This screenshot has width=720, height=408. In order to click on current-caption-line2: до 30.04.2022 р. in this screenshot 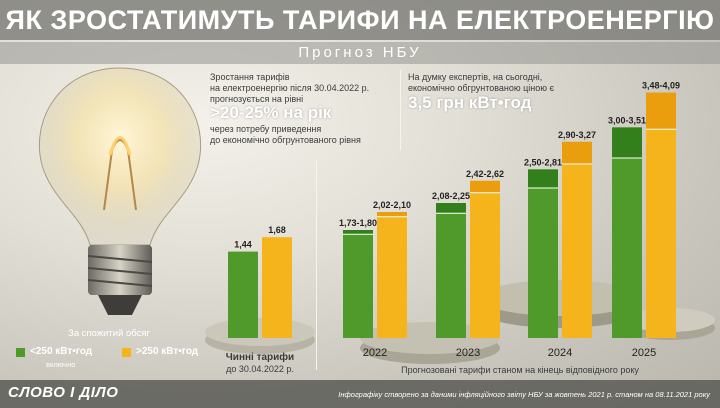, I will do `click(260, 369)`.